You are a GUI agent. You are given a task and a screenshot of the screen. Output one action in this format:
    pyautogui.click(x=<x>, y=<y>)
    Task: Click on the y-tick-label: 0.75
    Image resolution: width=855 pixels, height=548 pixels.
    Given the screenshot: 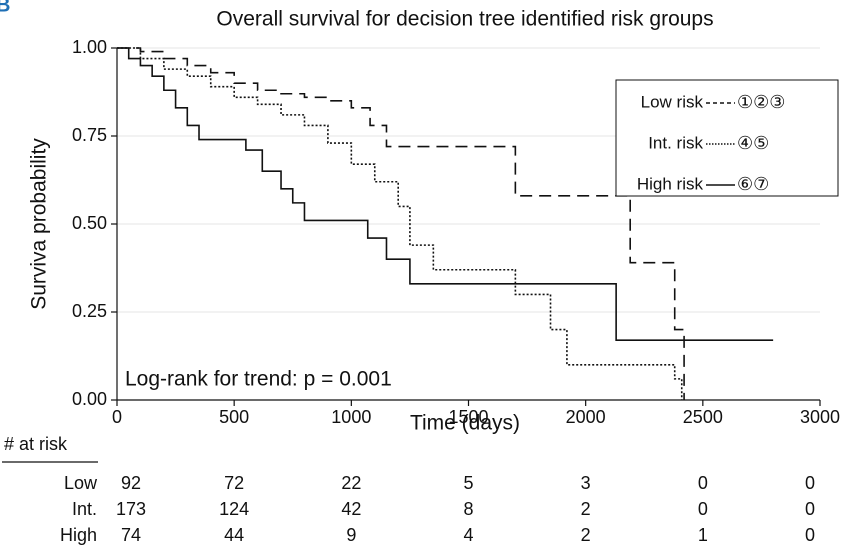 What is the action you would take?
    pyautogui.click(x=89, y=135)
    